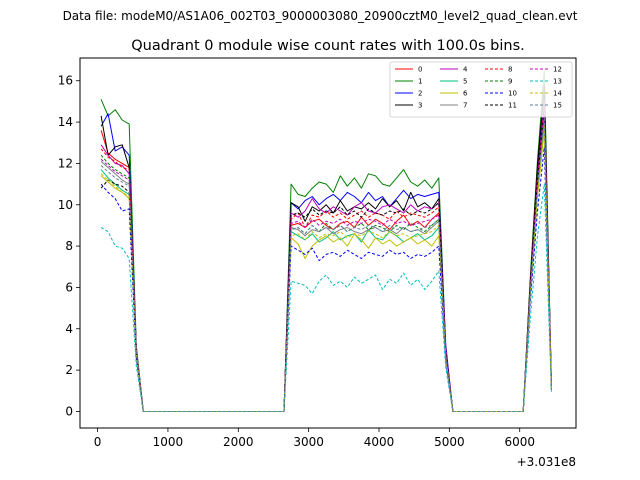 Image resolution: width=640 pixels, height=480 pixels. I want to click on y-tick-label: 0, so click(69, 411).